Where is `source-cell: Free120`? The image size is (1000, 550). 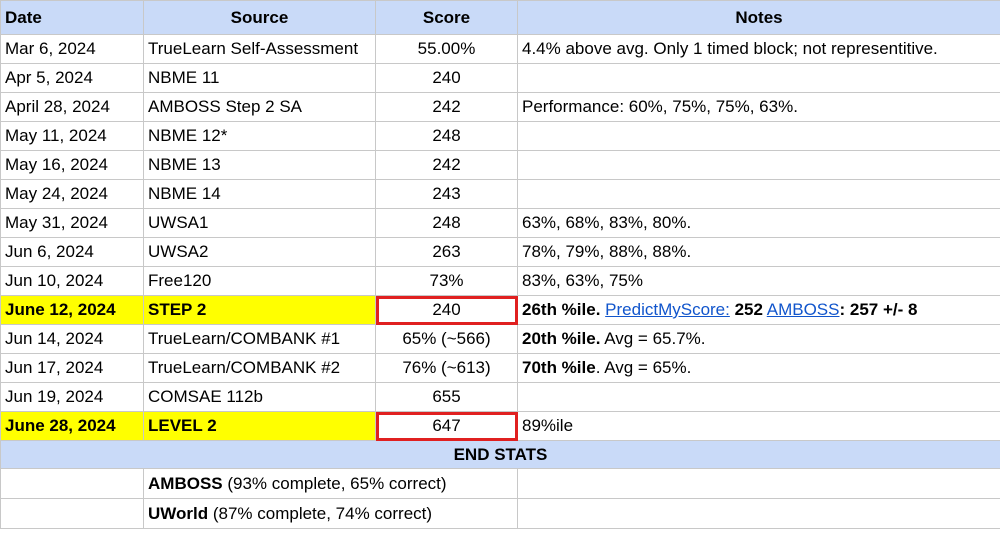 source-cell: Free120 is located at coordinates (259, 281).